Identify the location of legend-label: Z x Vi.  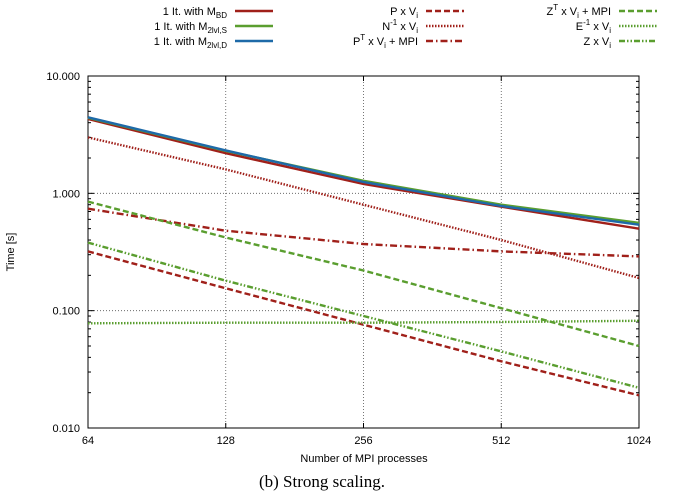
(598, 43).